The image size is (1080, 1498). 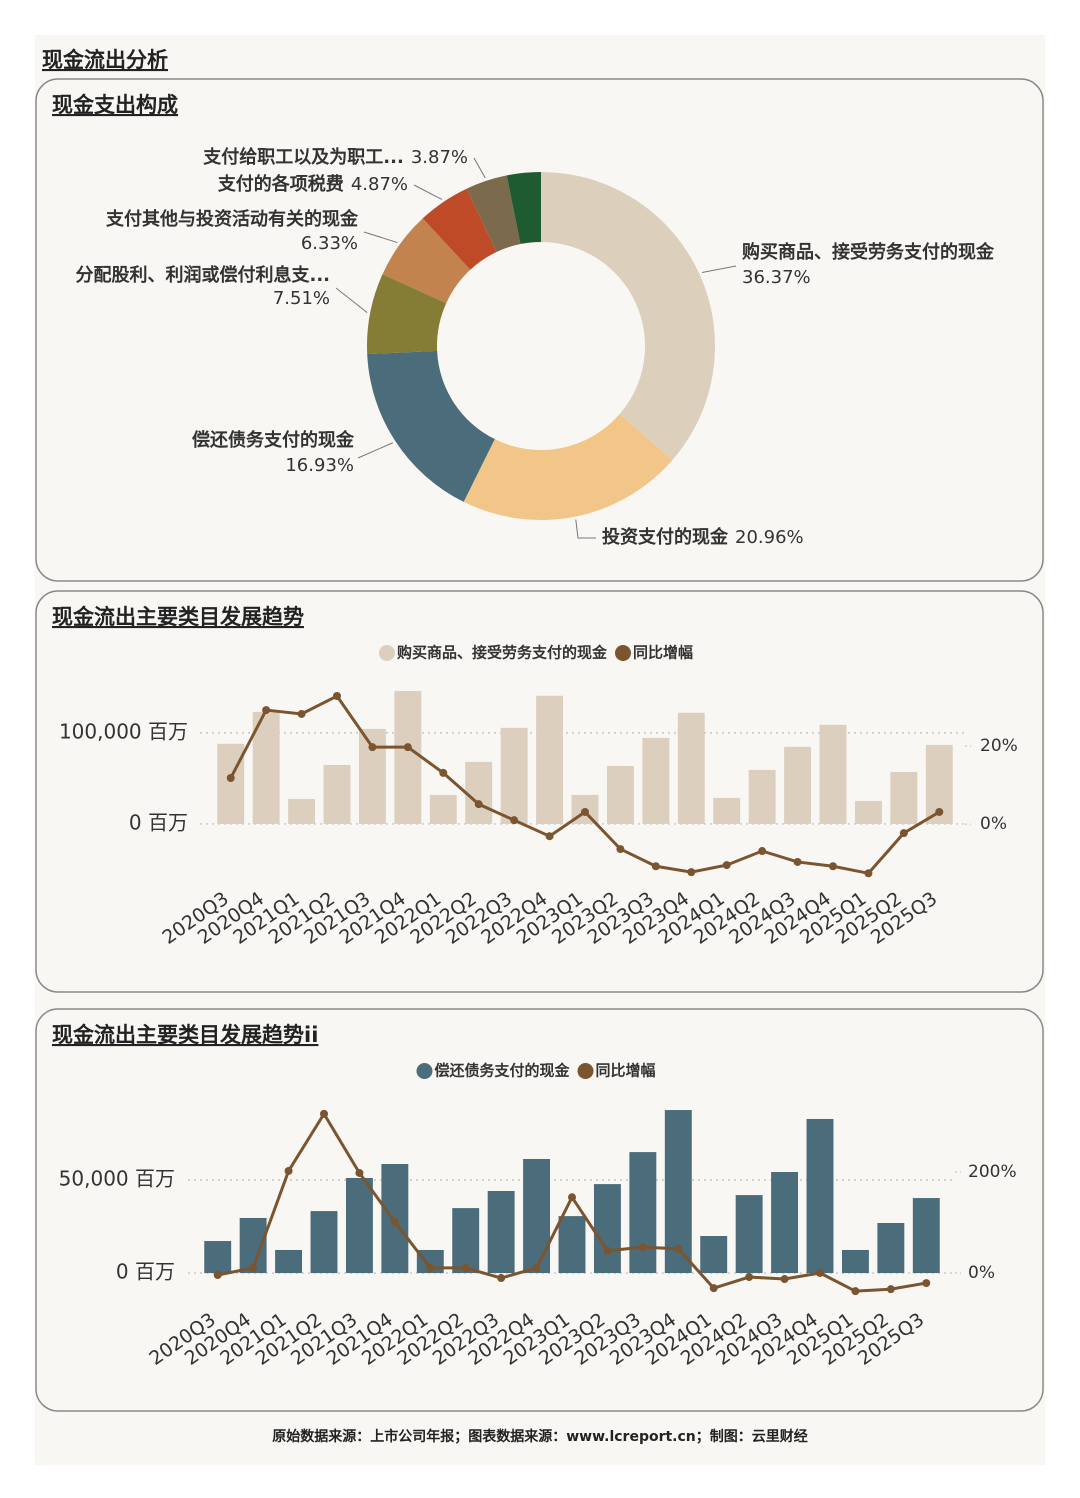 What do you see at coordinates (626, 1071) in the screenshot?
I see `legend-label: 同比增幅` at bounding box center [626, 1071].